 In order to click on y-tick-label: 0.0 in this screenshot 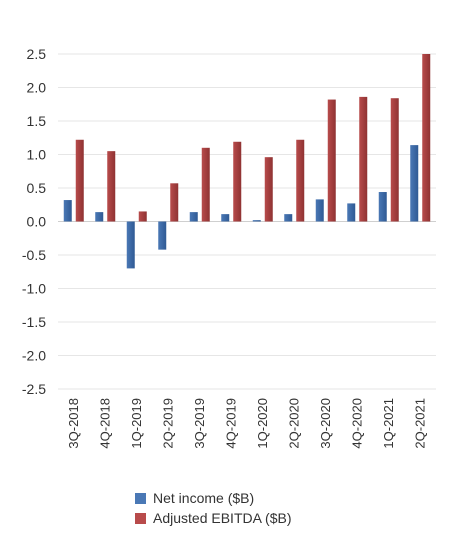, I will do `click(37, 222)`.